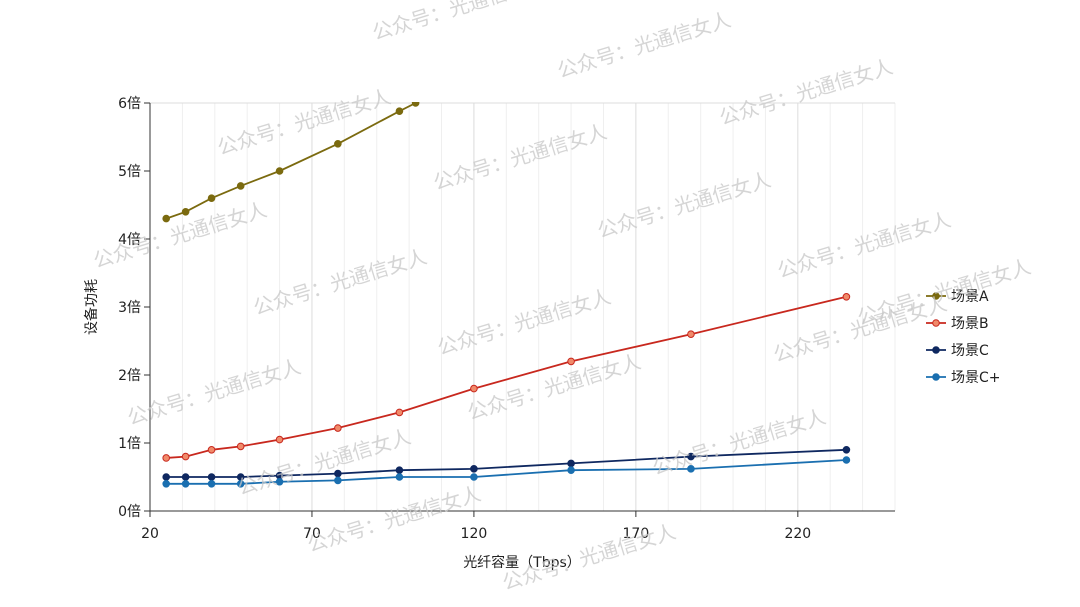 The image size is (1080, 607). I want to click on legend-label: 场景C+, so click(976, 378).